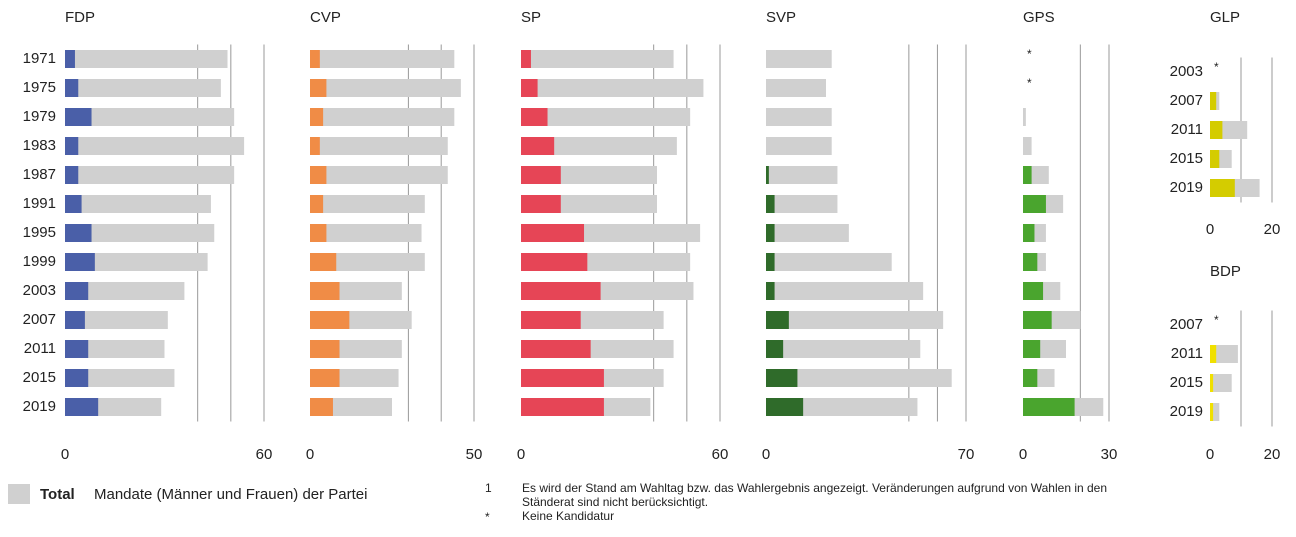  I want to click on y-tick-label: 1999, so click(39, 261).